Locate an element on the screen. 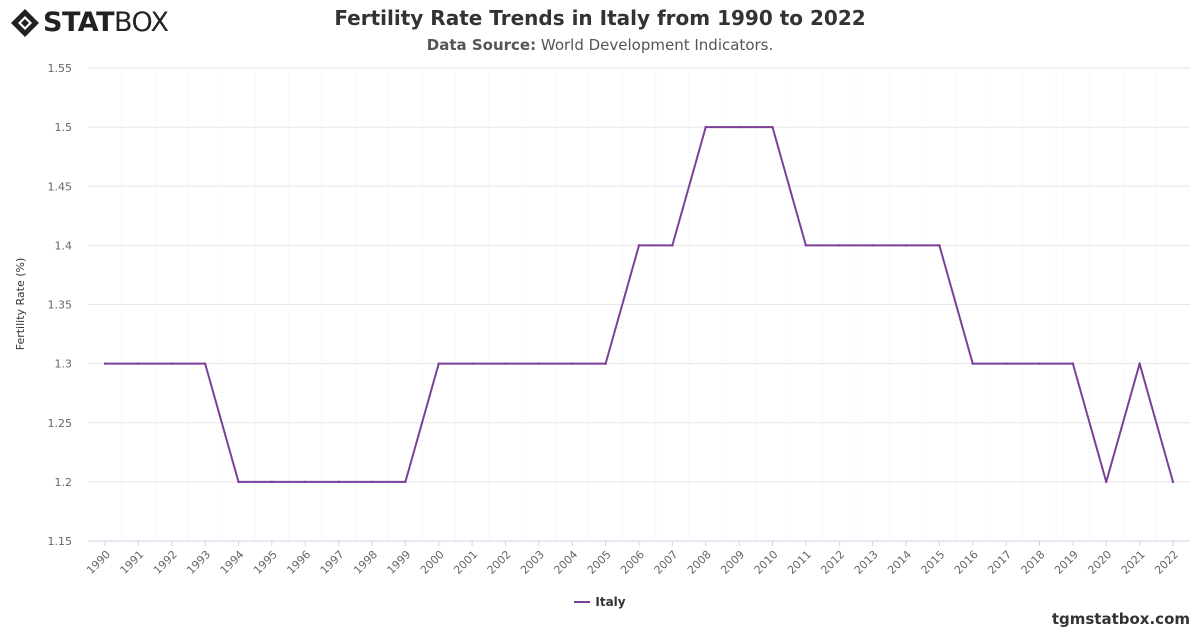 The height and width of the screenshot is (630, 1200). y-tick-label: 1.4 is located at coordinates (64, 245).